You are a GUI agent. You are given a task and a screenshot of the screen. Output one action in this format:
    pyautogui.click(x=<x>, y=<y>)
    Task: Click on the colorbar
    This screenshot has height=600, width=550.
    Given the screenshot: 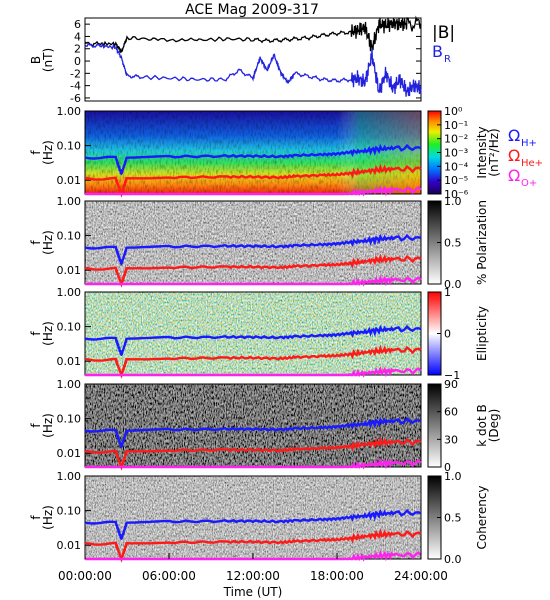 What is the action you would take?
    pyautogui.click(x=434, y=425)
    